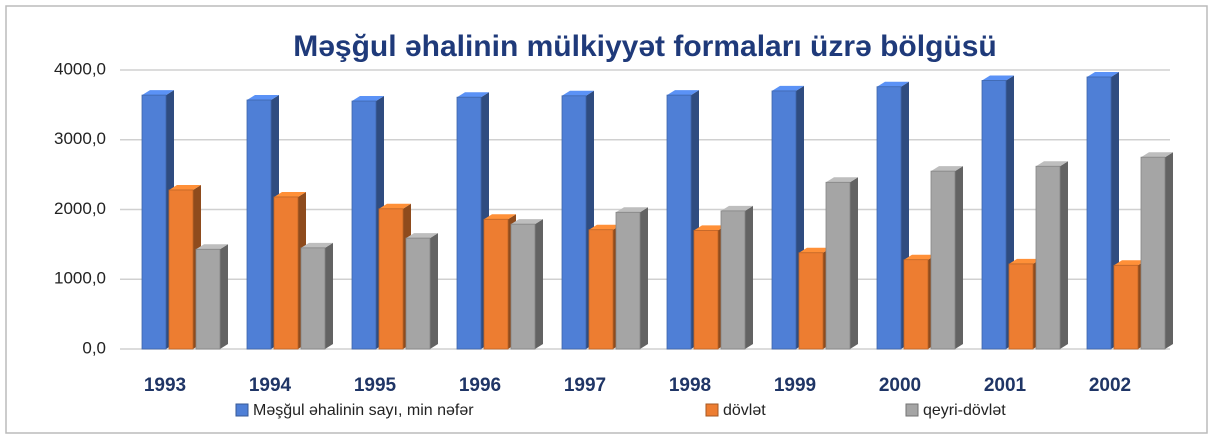 This screenshot has width=1213, height=439. Describe the element at coordinates (80, 208) in the screenshot. I see `y-tick-label: 2000,0` at that location.